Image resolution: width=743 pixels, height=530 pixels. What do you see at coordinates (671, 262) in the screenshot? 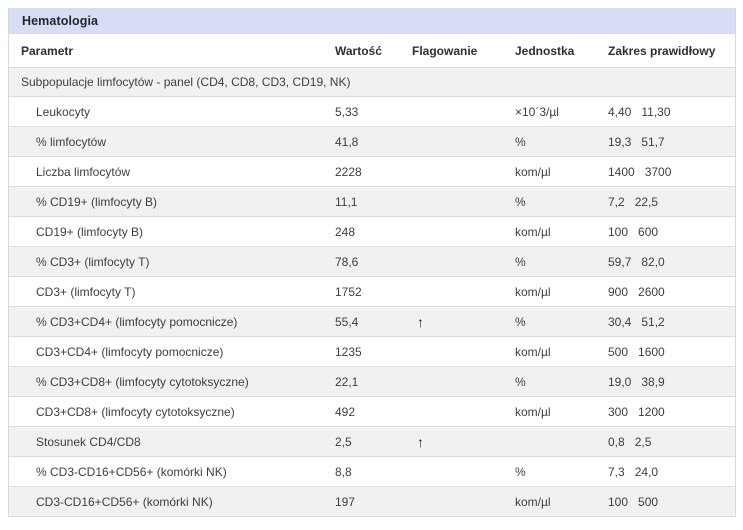
I see `reference-range: 59,7 82,0` at bounding box center [671, 262].